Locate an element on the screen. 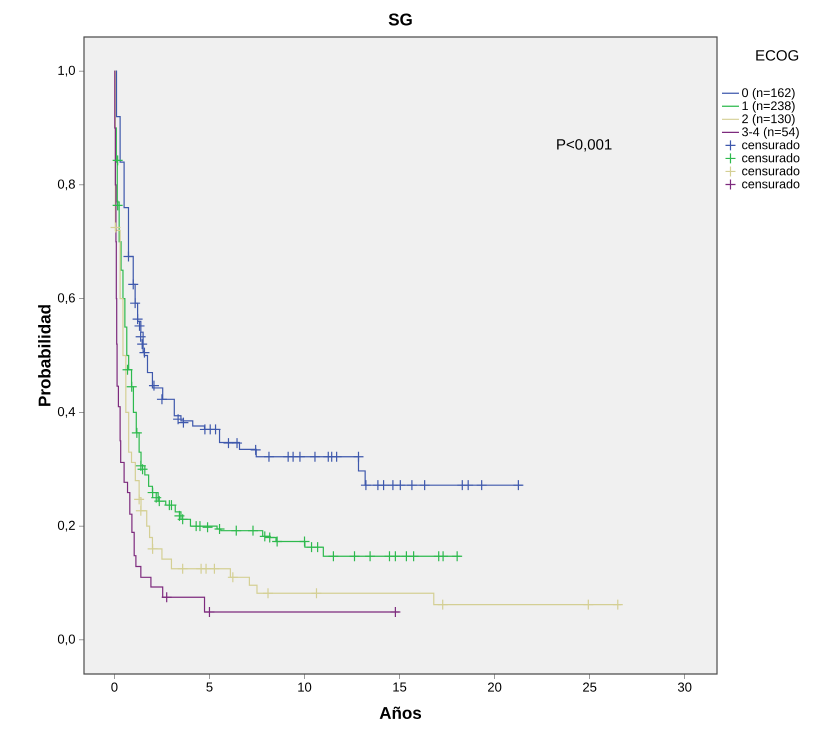 Image resolution: width=837 pixels, height=747 pixels. legend-label: 0 (n=162) is located at coordinates (768, 94).